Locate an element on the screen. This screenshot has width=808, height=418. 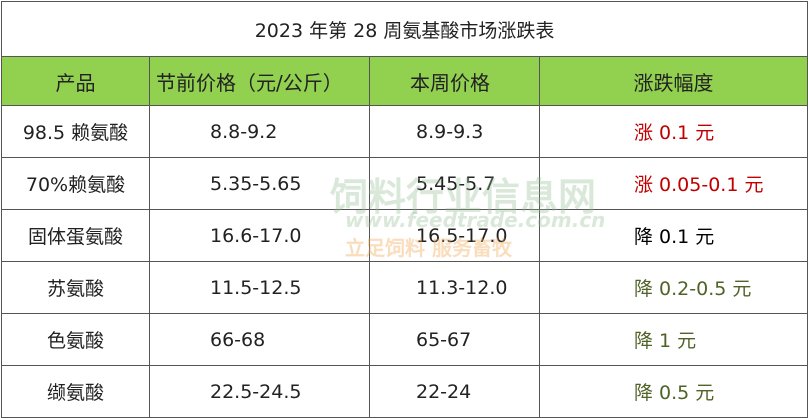
header-cell: 节前价格（元/公斤） is located at coordinates (259, 81).